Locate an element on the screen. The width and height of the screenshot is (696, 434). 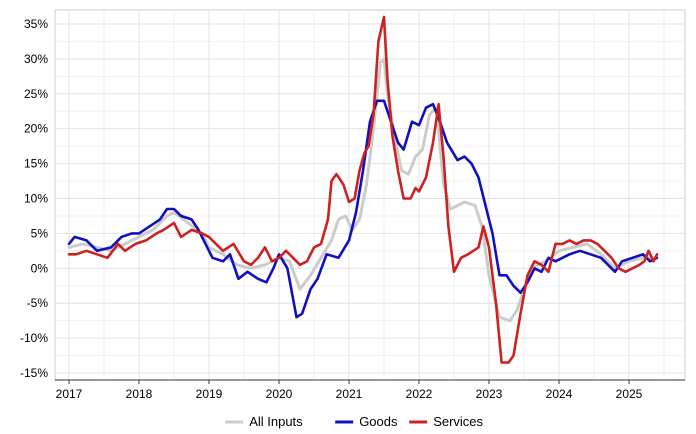
y-tick-label: 25% is located at coordinates (36, 94).